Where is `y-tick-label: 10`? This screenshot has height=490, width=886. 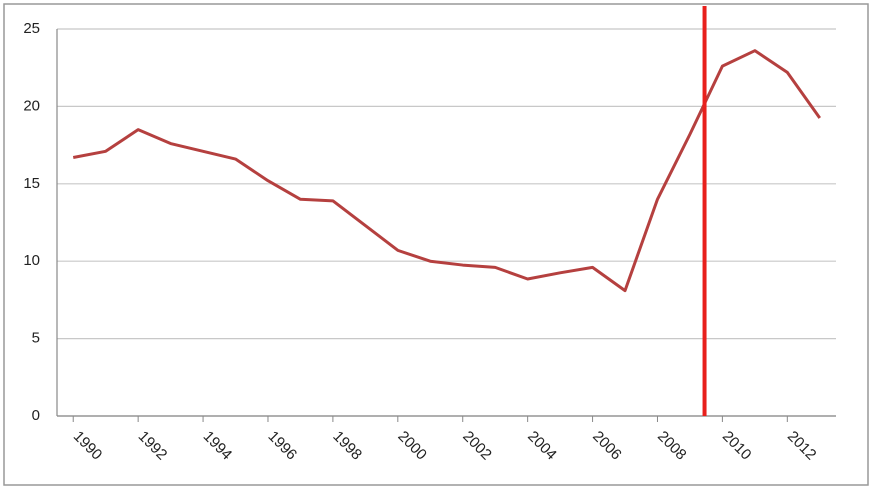 y-tick-label: 10 is located at coordinates (31, 260).